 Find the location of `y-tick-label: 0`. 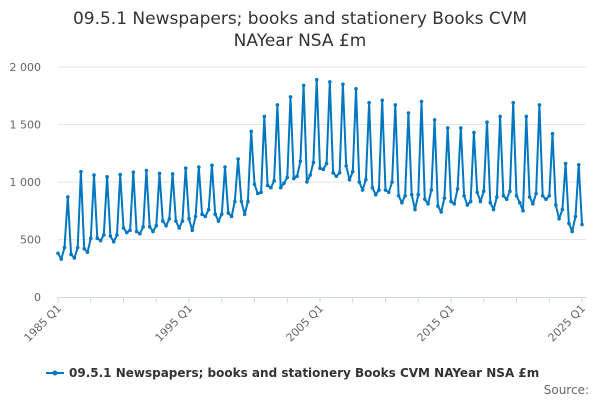

y-tick-label: 0 is located at coordinates (37, 297).